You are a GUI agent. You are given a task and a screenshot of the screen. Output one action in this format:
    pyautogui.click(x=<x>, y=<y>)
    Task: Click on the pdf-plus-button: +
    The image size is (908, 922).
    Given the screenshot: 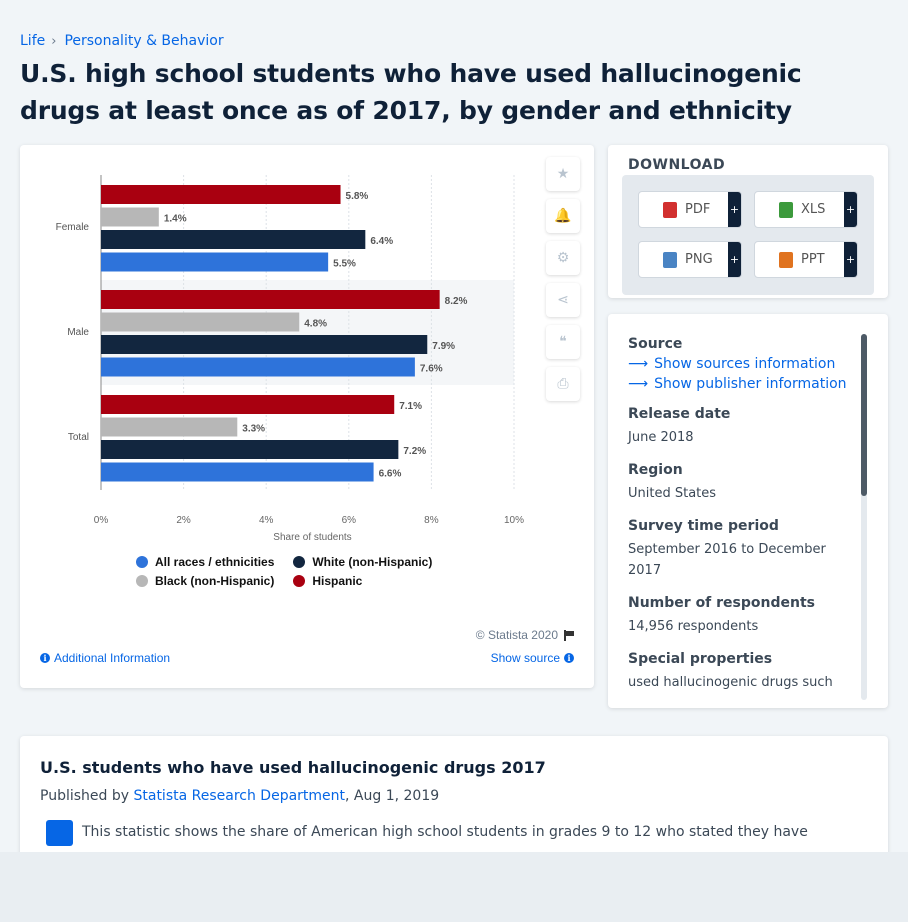 What is the action you would take?
    pyautogui.click(x=734, y=209)
    